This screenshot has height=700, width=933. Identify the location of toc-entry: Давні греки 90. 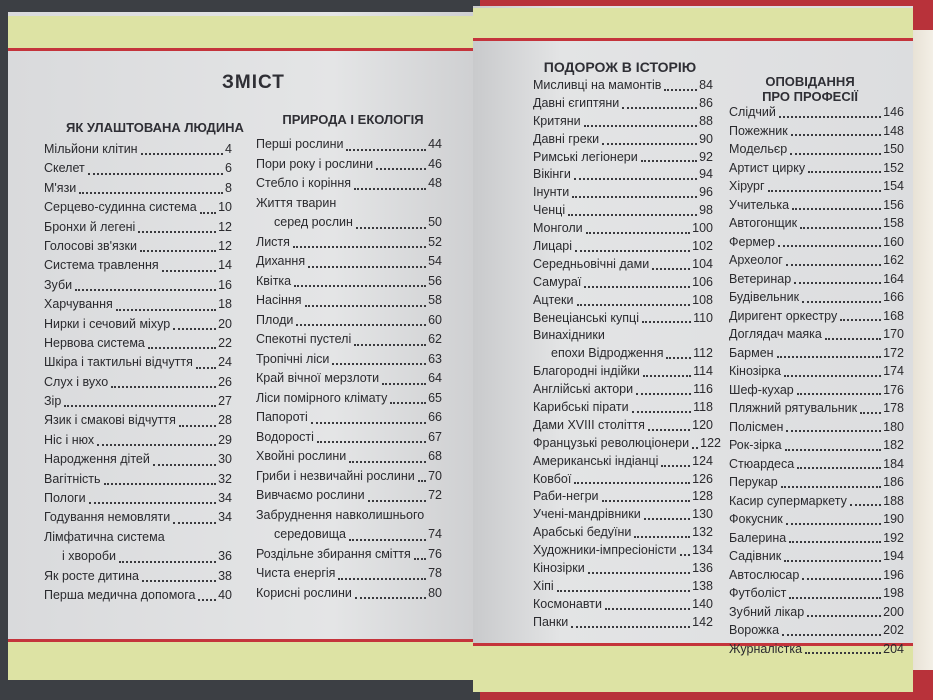
(623, 140).